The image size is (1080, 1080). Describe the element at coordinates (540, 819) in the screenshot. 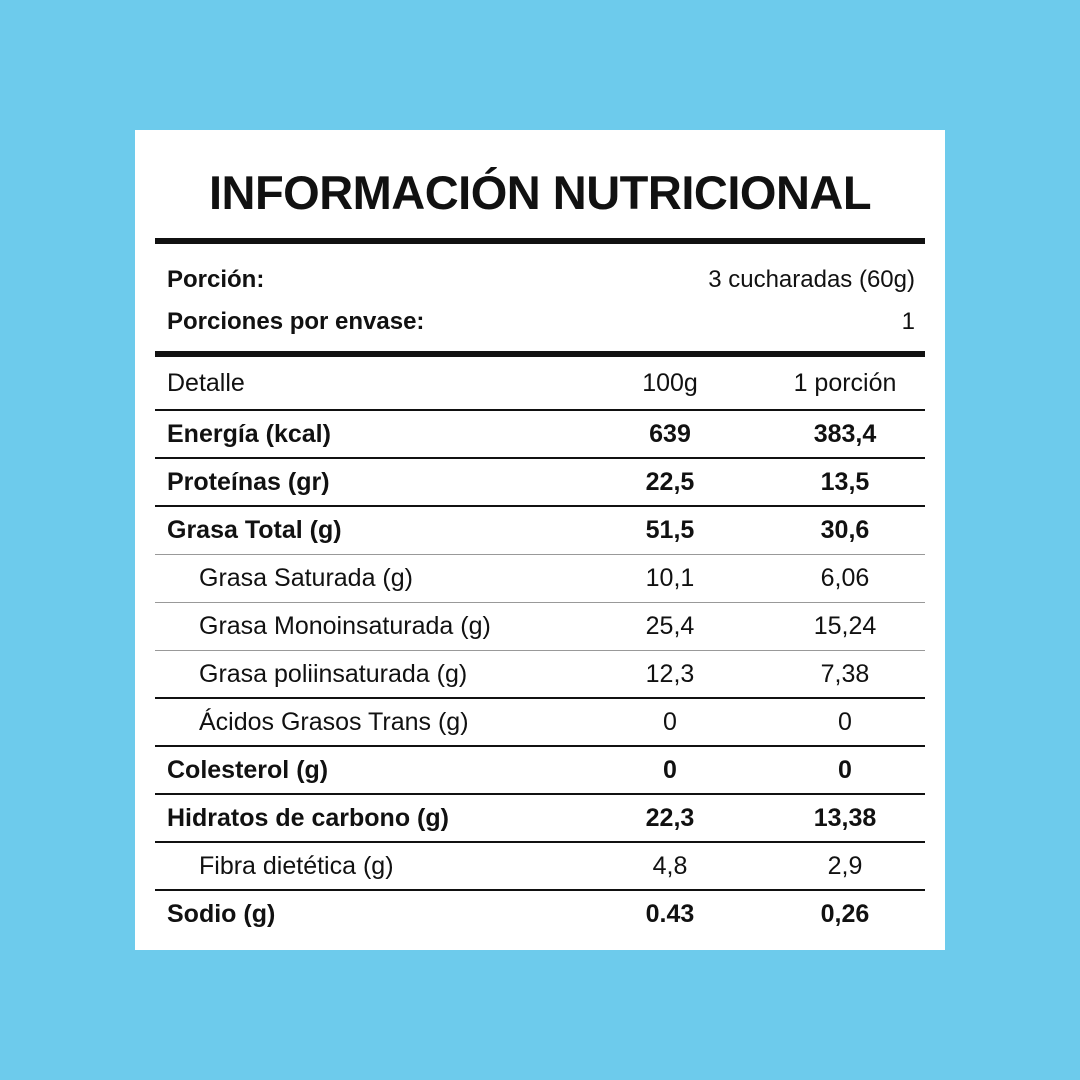

I see `row: Hidratos de carbono (g) 22,3 13,38` at that location.